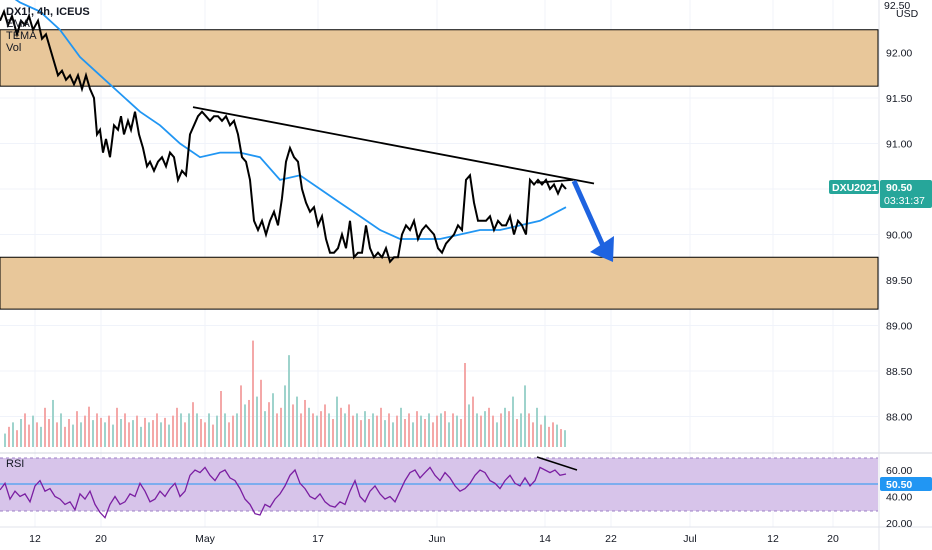 The image size is (932, 550). I want to click on volume-histogram, so click(285, 393).